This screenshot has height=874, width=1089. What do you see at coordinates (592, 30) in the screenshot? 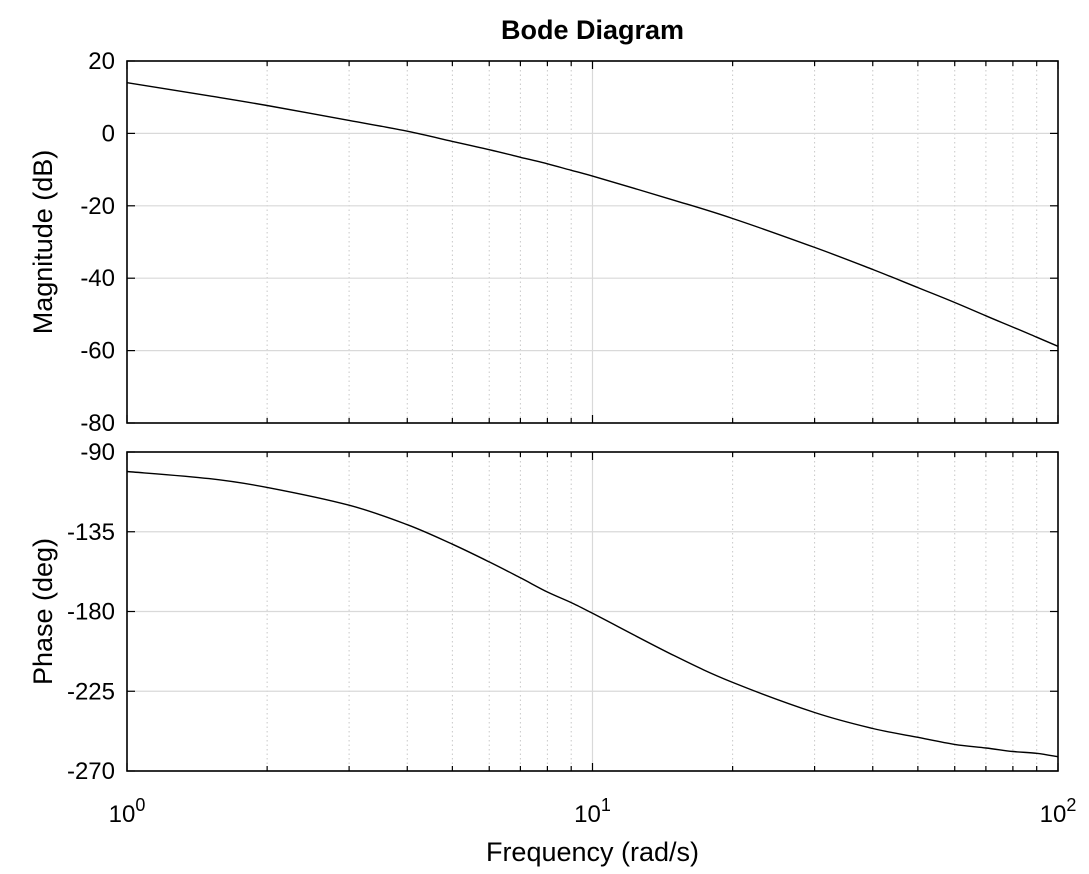
I see `chart-title: Bode Diagram` at bounding box center [592, 30].